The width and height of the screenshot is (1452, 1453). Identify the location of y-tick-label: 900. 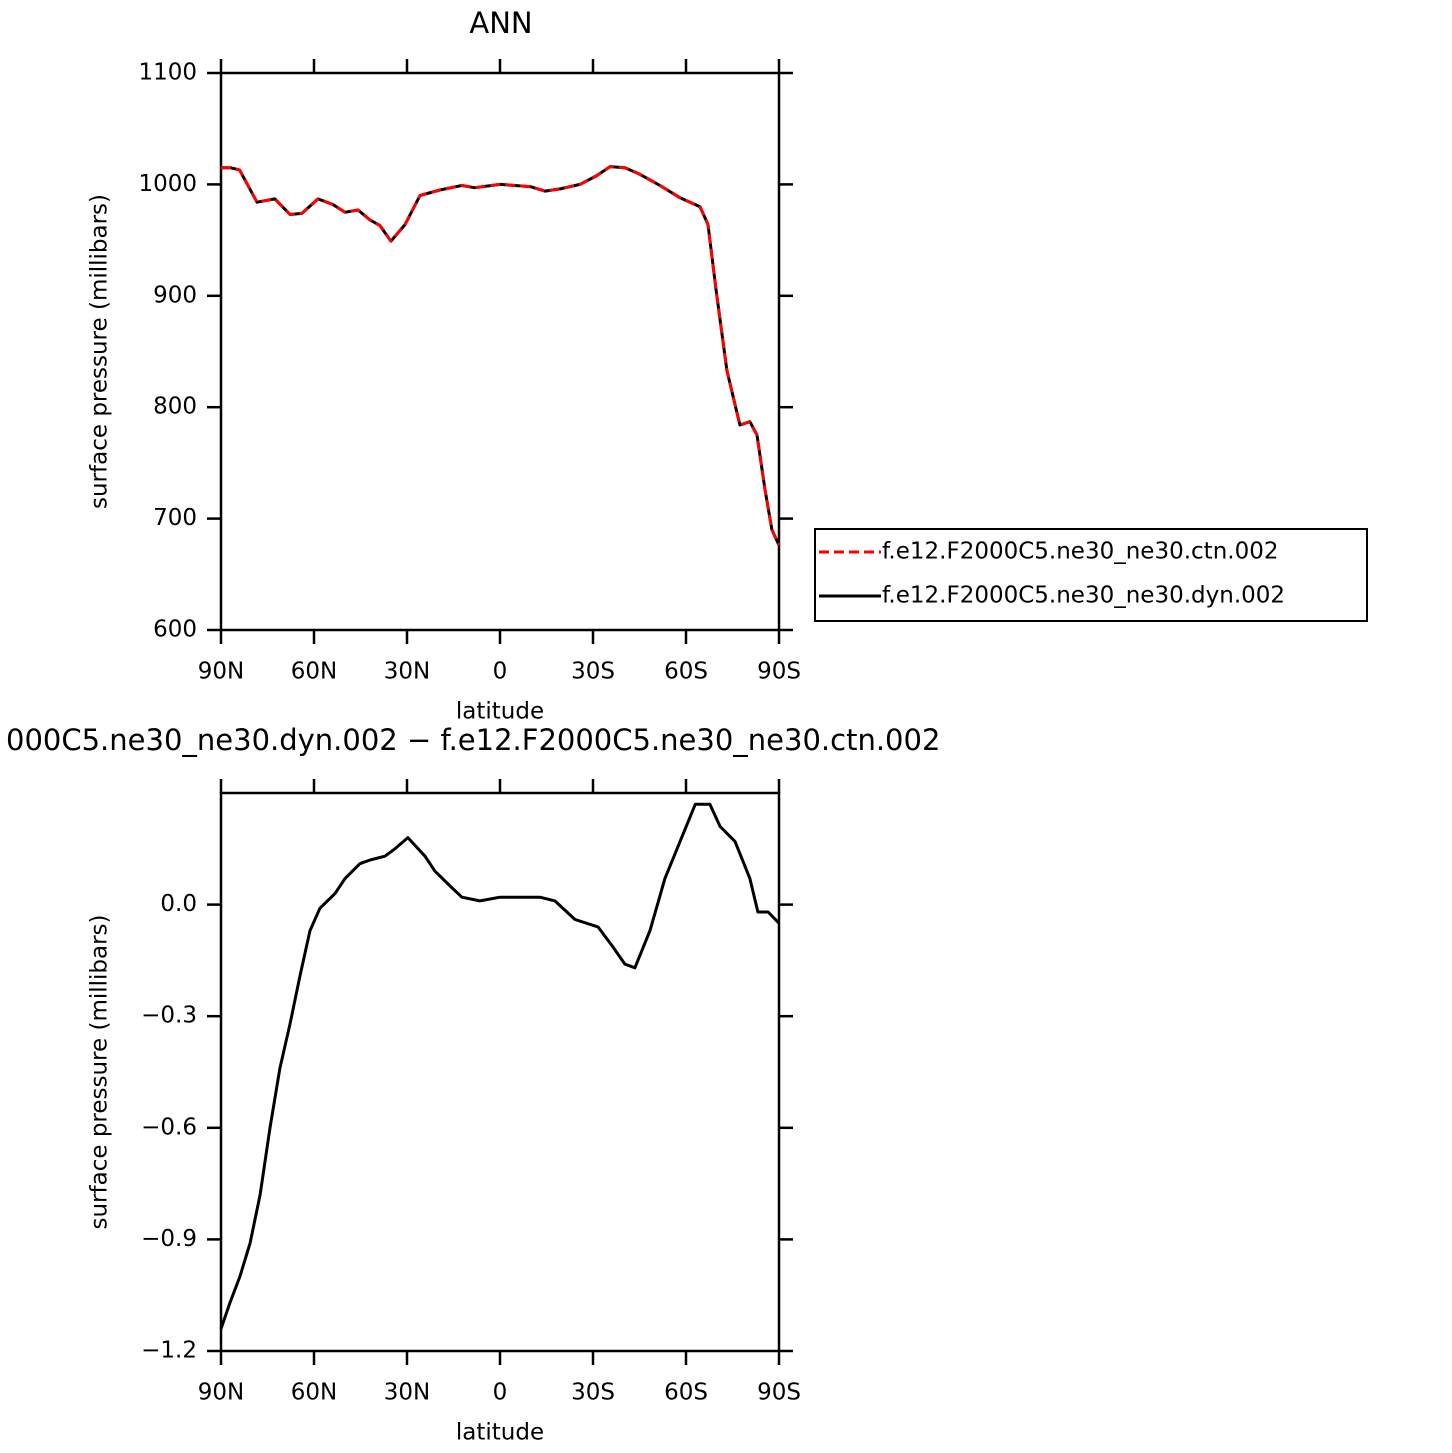
(175, 295).